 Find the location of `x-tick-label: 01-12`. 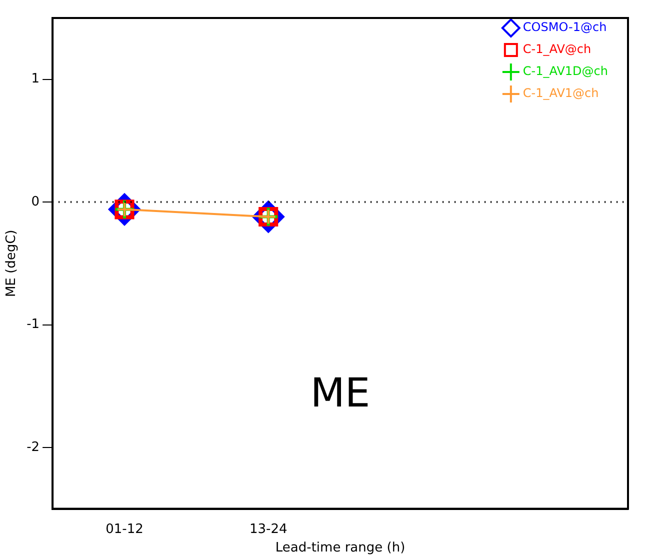

x-tick-label: 01-12 is located at coordinates (125, 529).